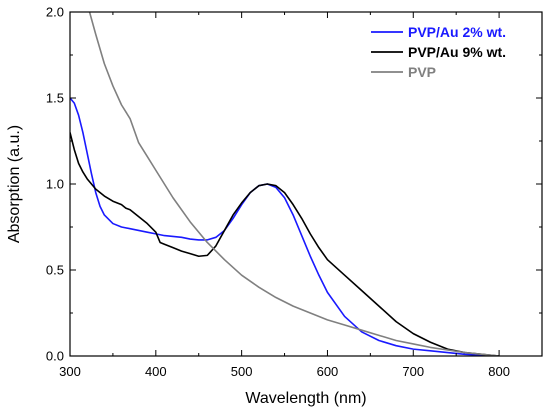  I want to click on x-axis-title: Wavelength (nm), so click(305, 398).